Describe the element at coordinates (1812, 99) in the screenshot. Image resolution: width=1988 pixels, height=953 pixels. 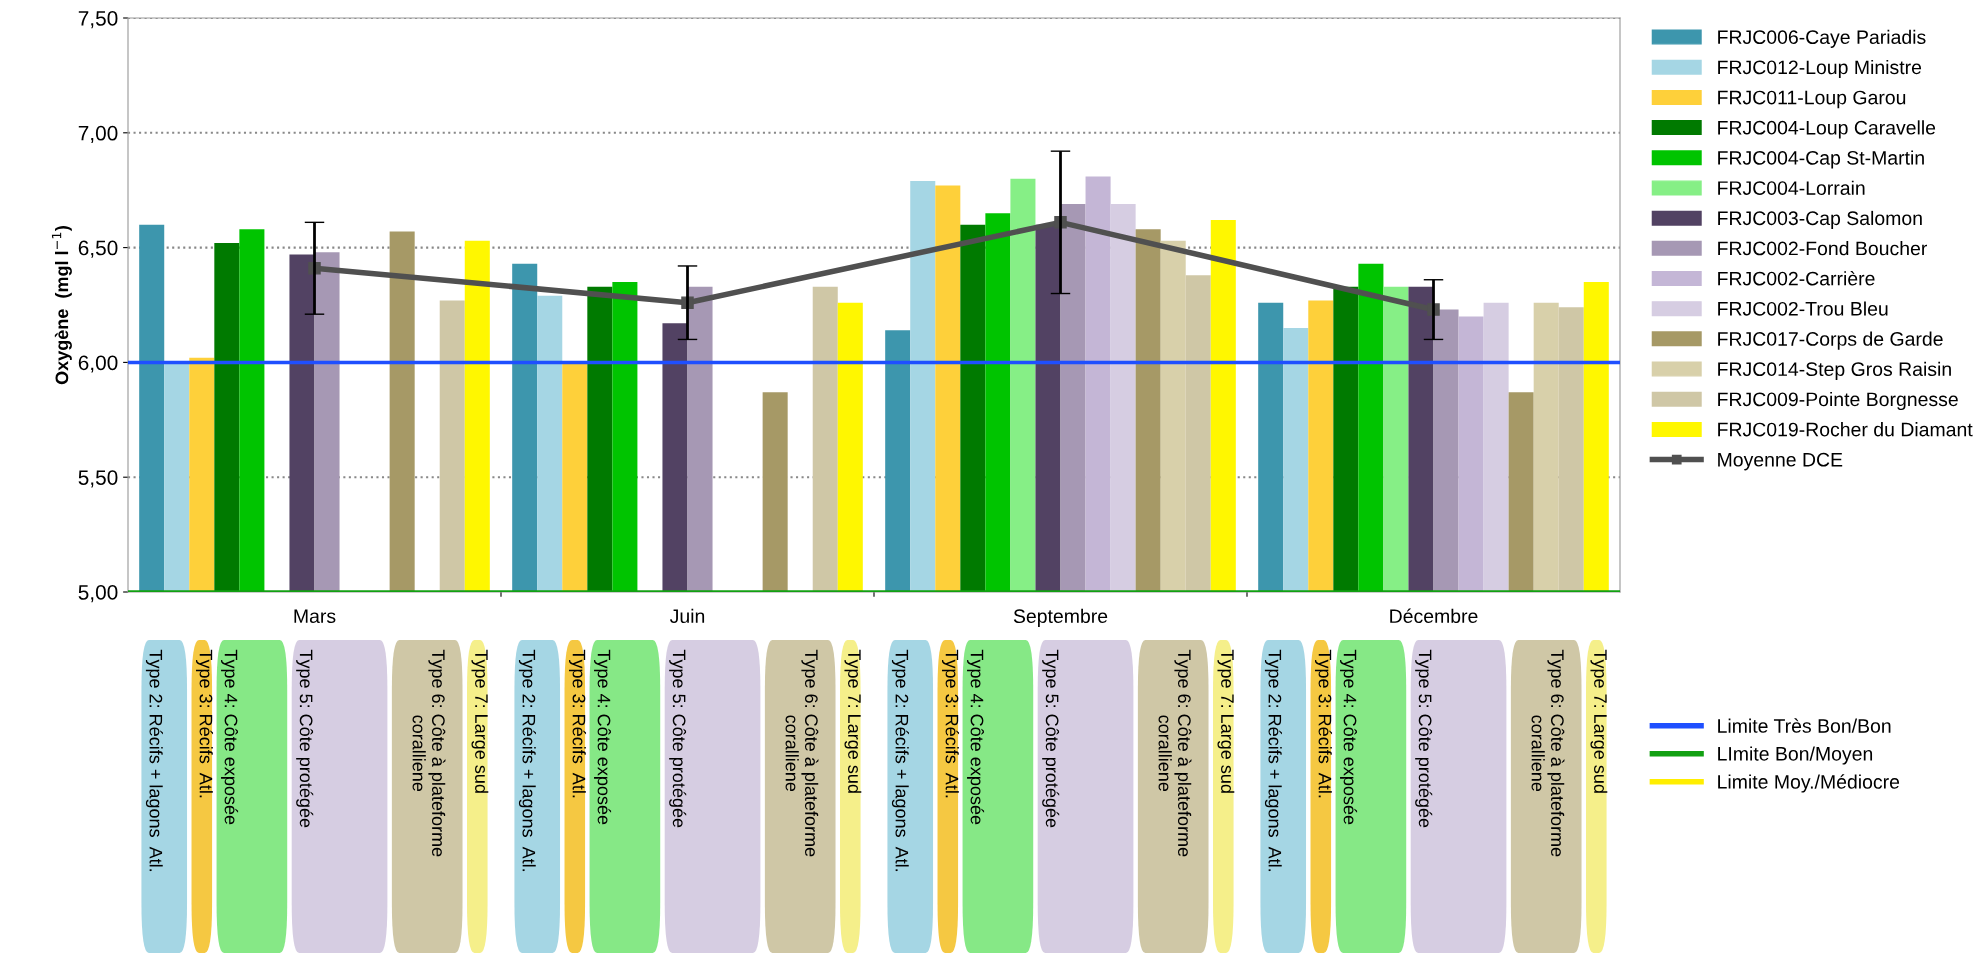
I see `legend-label: FRJC011-Loup Garou` at that location.